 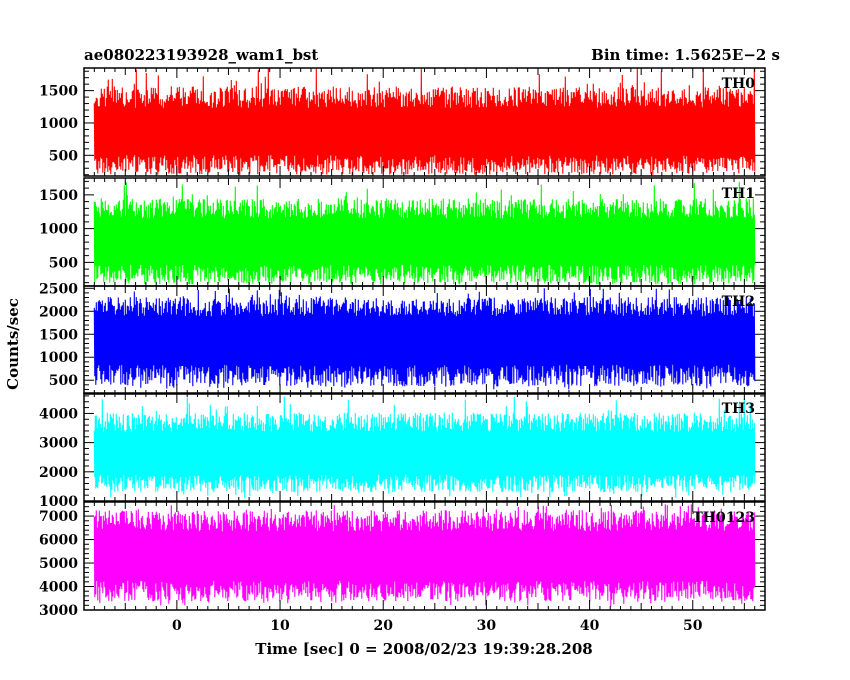 I want to click on x-tick-label: 0, so click(x=177, y=626).